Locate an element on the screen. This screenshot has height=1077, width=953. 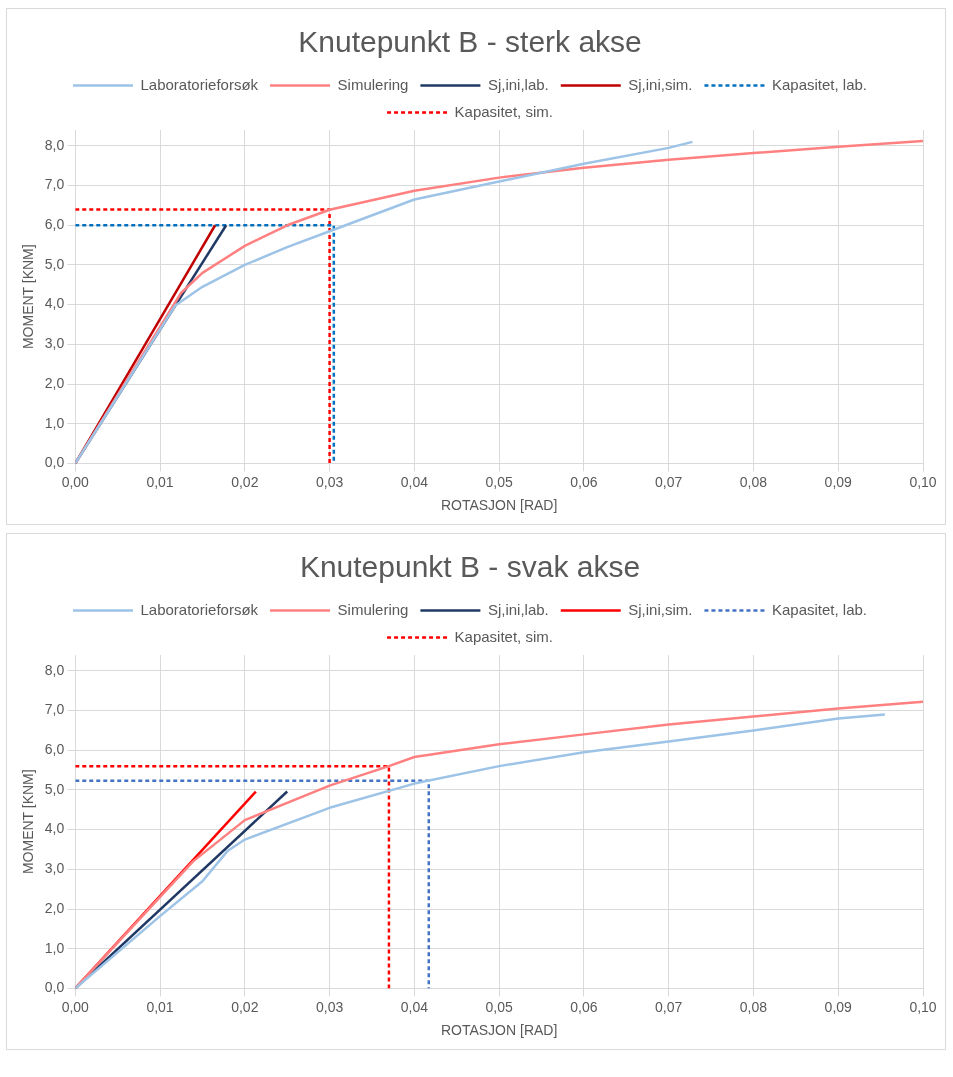
chart-title: Knutepunkt B - svak akse is located at coordinates (470, 567).